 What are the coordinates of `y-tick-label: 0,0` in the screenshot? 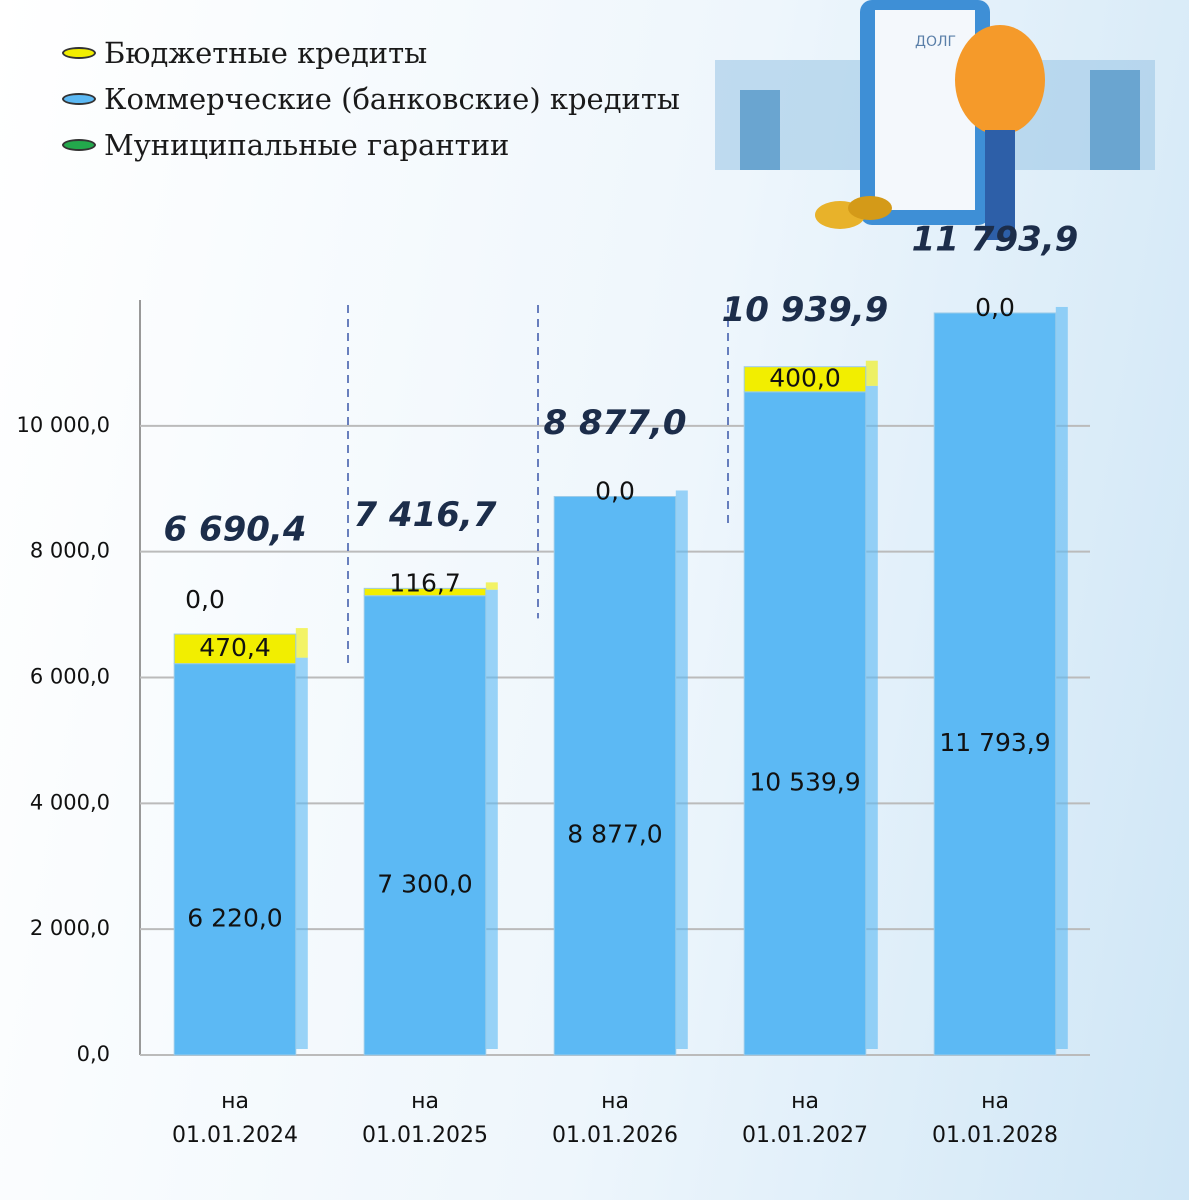 It's located at (93, 1054).